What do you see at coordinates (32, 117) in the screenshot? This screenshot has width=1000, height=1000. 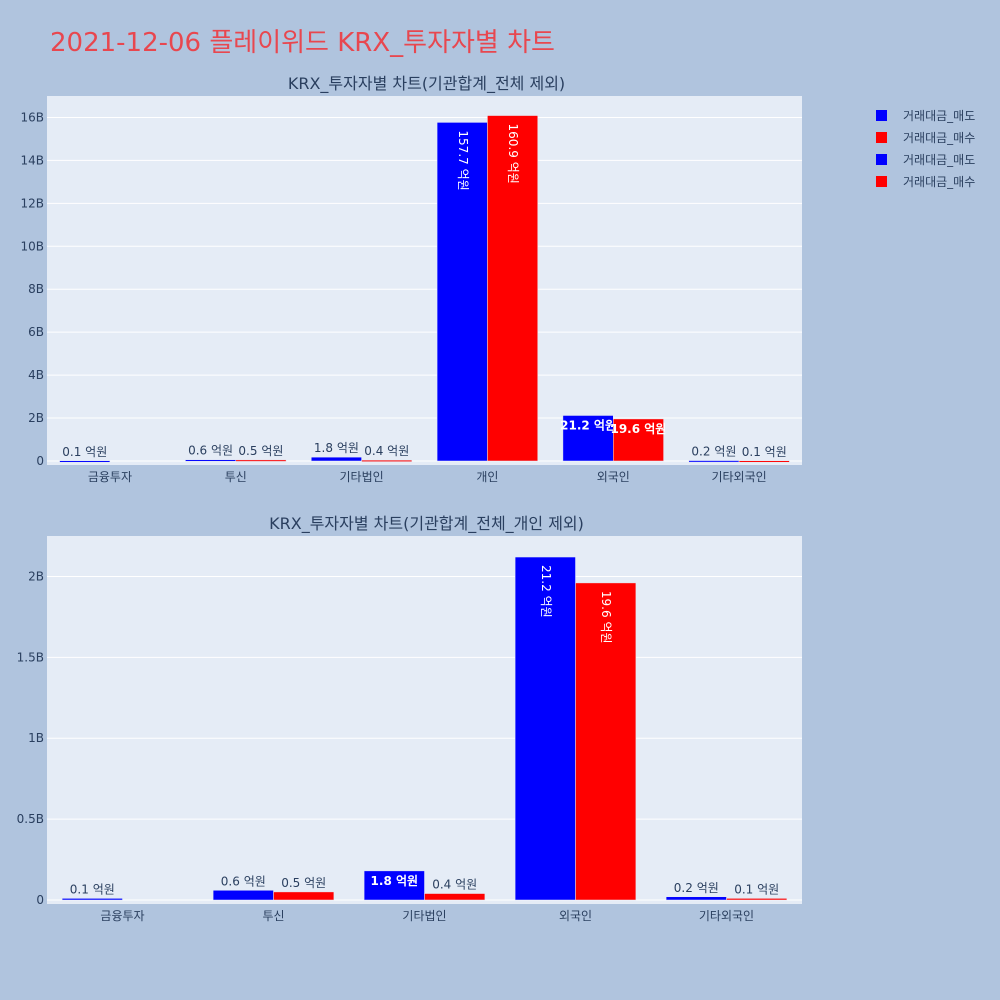 I see `y-tick-label: 16B` at bounding box center [32, 117].